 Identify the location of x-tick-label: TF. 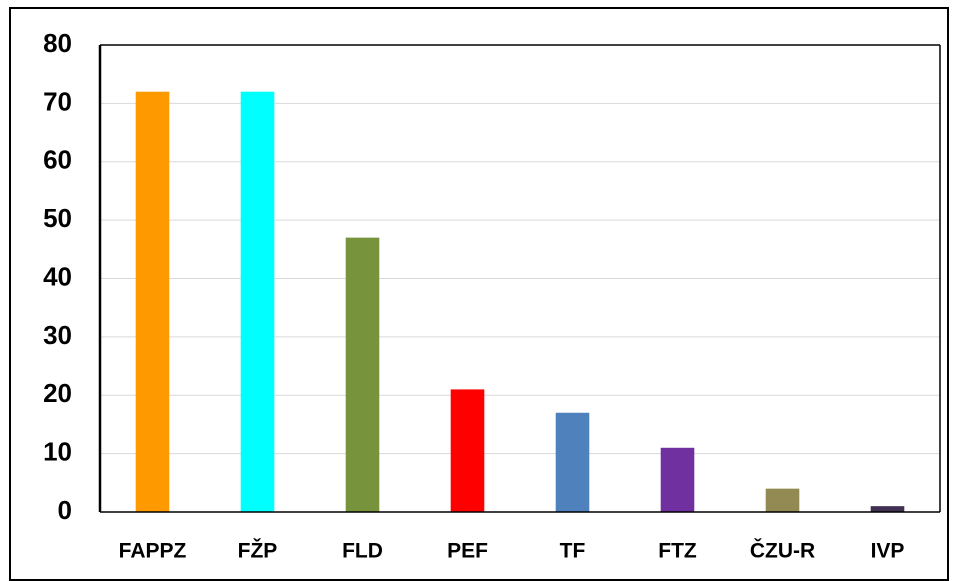
(573, 551).